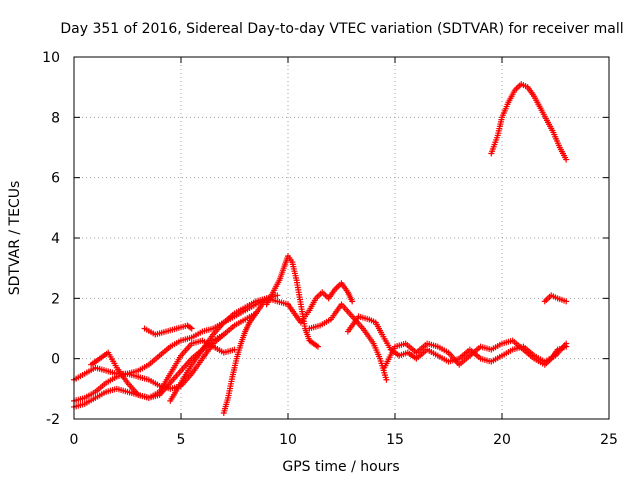 The height and width of the screenshot is (480, 640). What do you see at coordinates (55, 299) in the screenshot?
I see `y-tick-label: 2` at bounding box center [55, 299].